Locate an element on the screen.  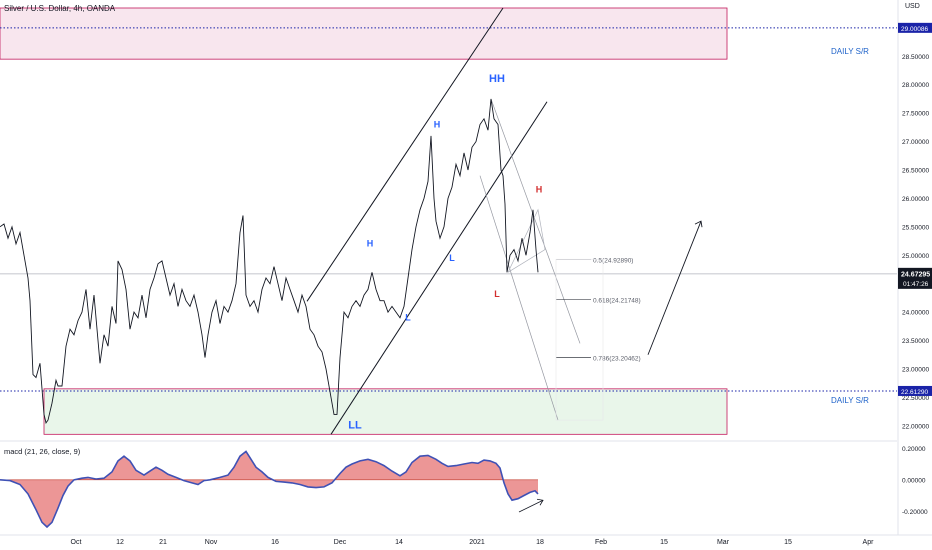
y-tick-label: 26.00000 is located at coordinates (915, 199).